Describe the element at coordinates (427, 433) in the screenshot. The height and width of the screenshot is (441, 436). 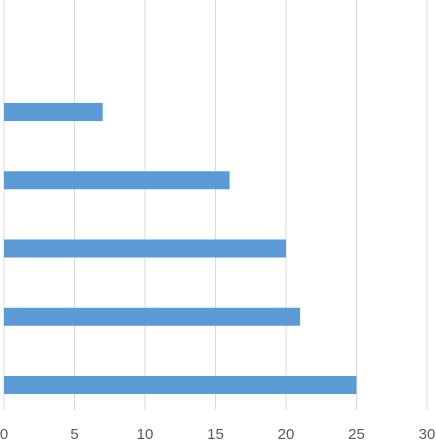
I see `x-tick-label: 30` at that location.